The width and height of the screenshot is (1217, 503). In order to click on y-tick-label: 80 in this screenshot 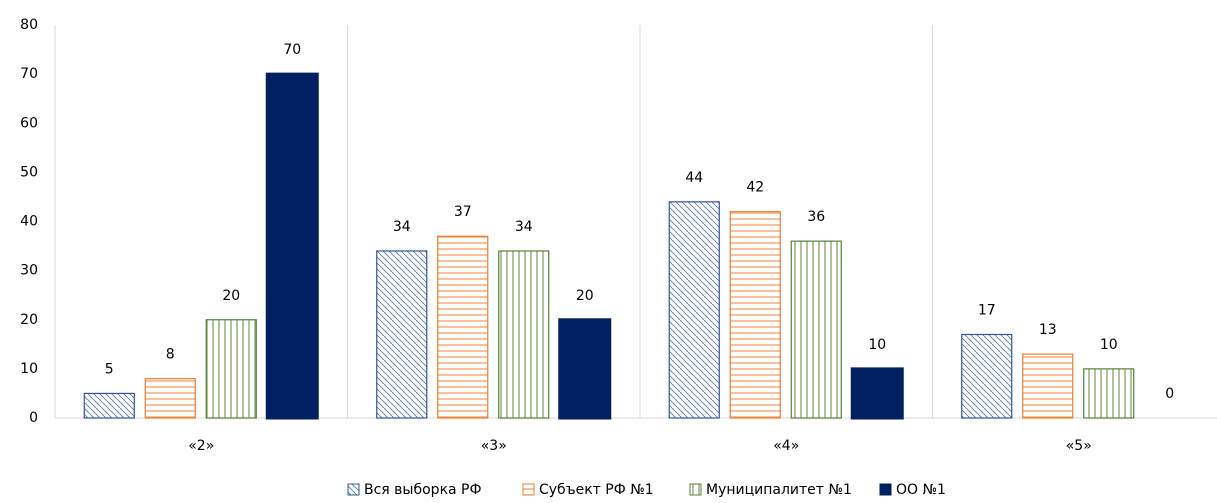, I will do `click(29, 25)`.